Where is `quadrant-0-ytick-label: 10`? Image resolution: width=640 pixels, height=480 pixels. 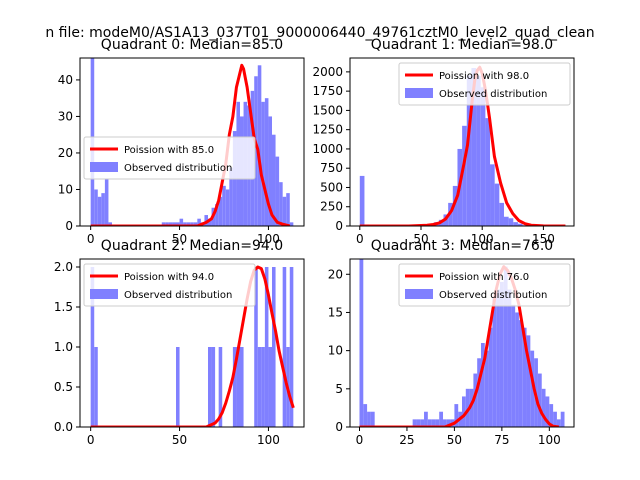
quadrant-0-ytick-label: 10 is located at coordinates (65, 189).